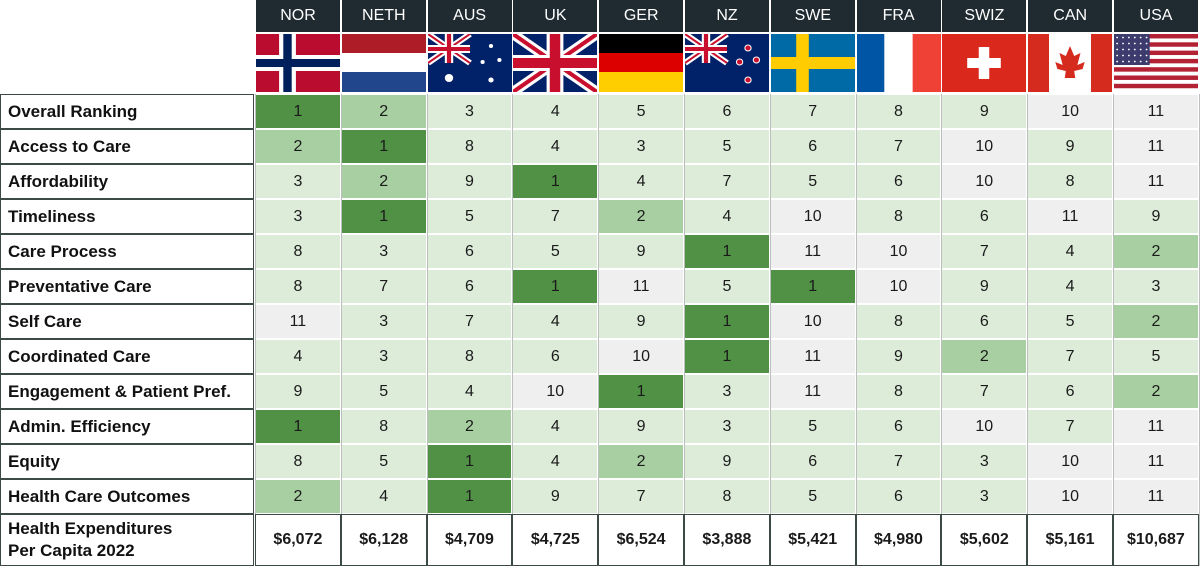 The image size is (1200, 568). What do you see at coordinates (127, 286) in the screenshot?
I see `row-label: Preventative Care` at bounding box center [127, 286].